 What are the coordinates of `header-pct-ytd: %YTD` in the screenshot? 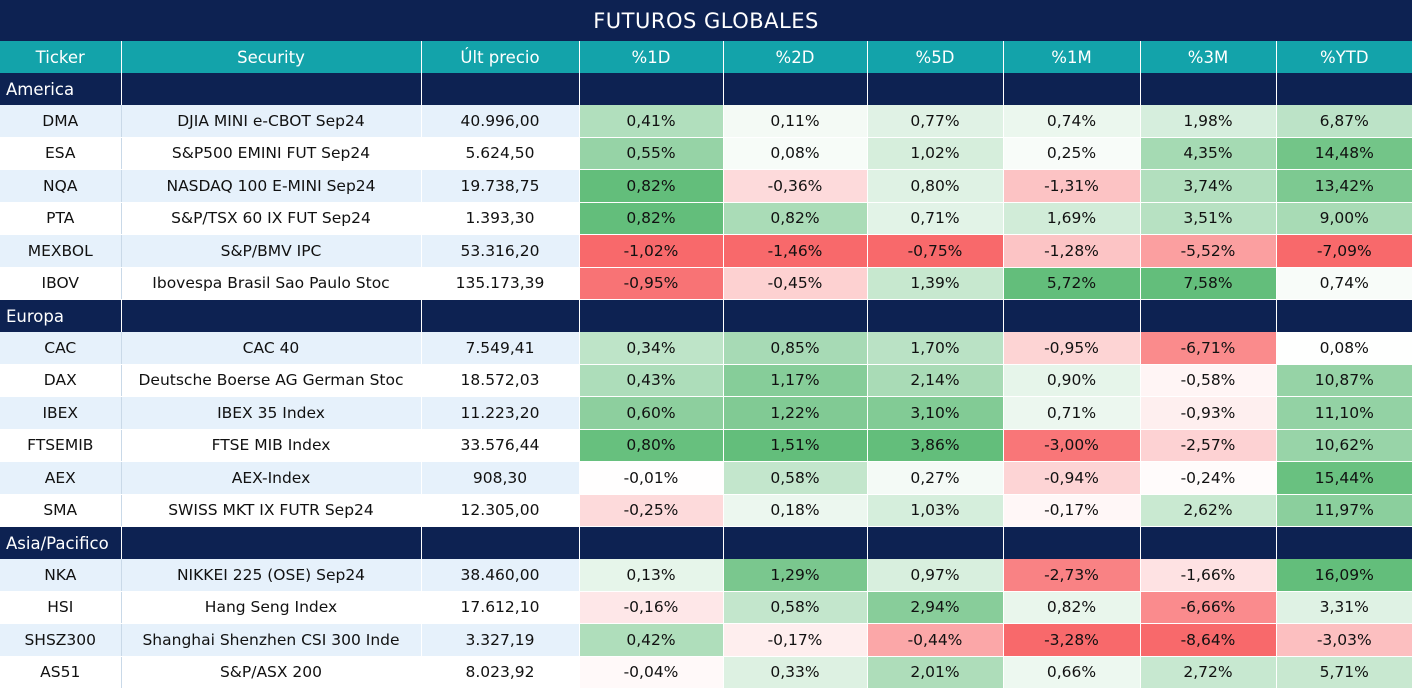 It's located at (1344, 57).